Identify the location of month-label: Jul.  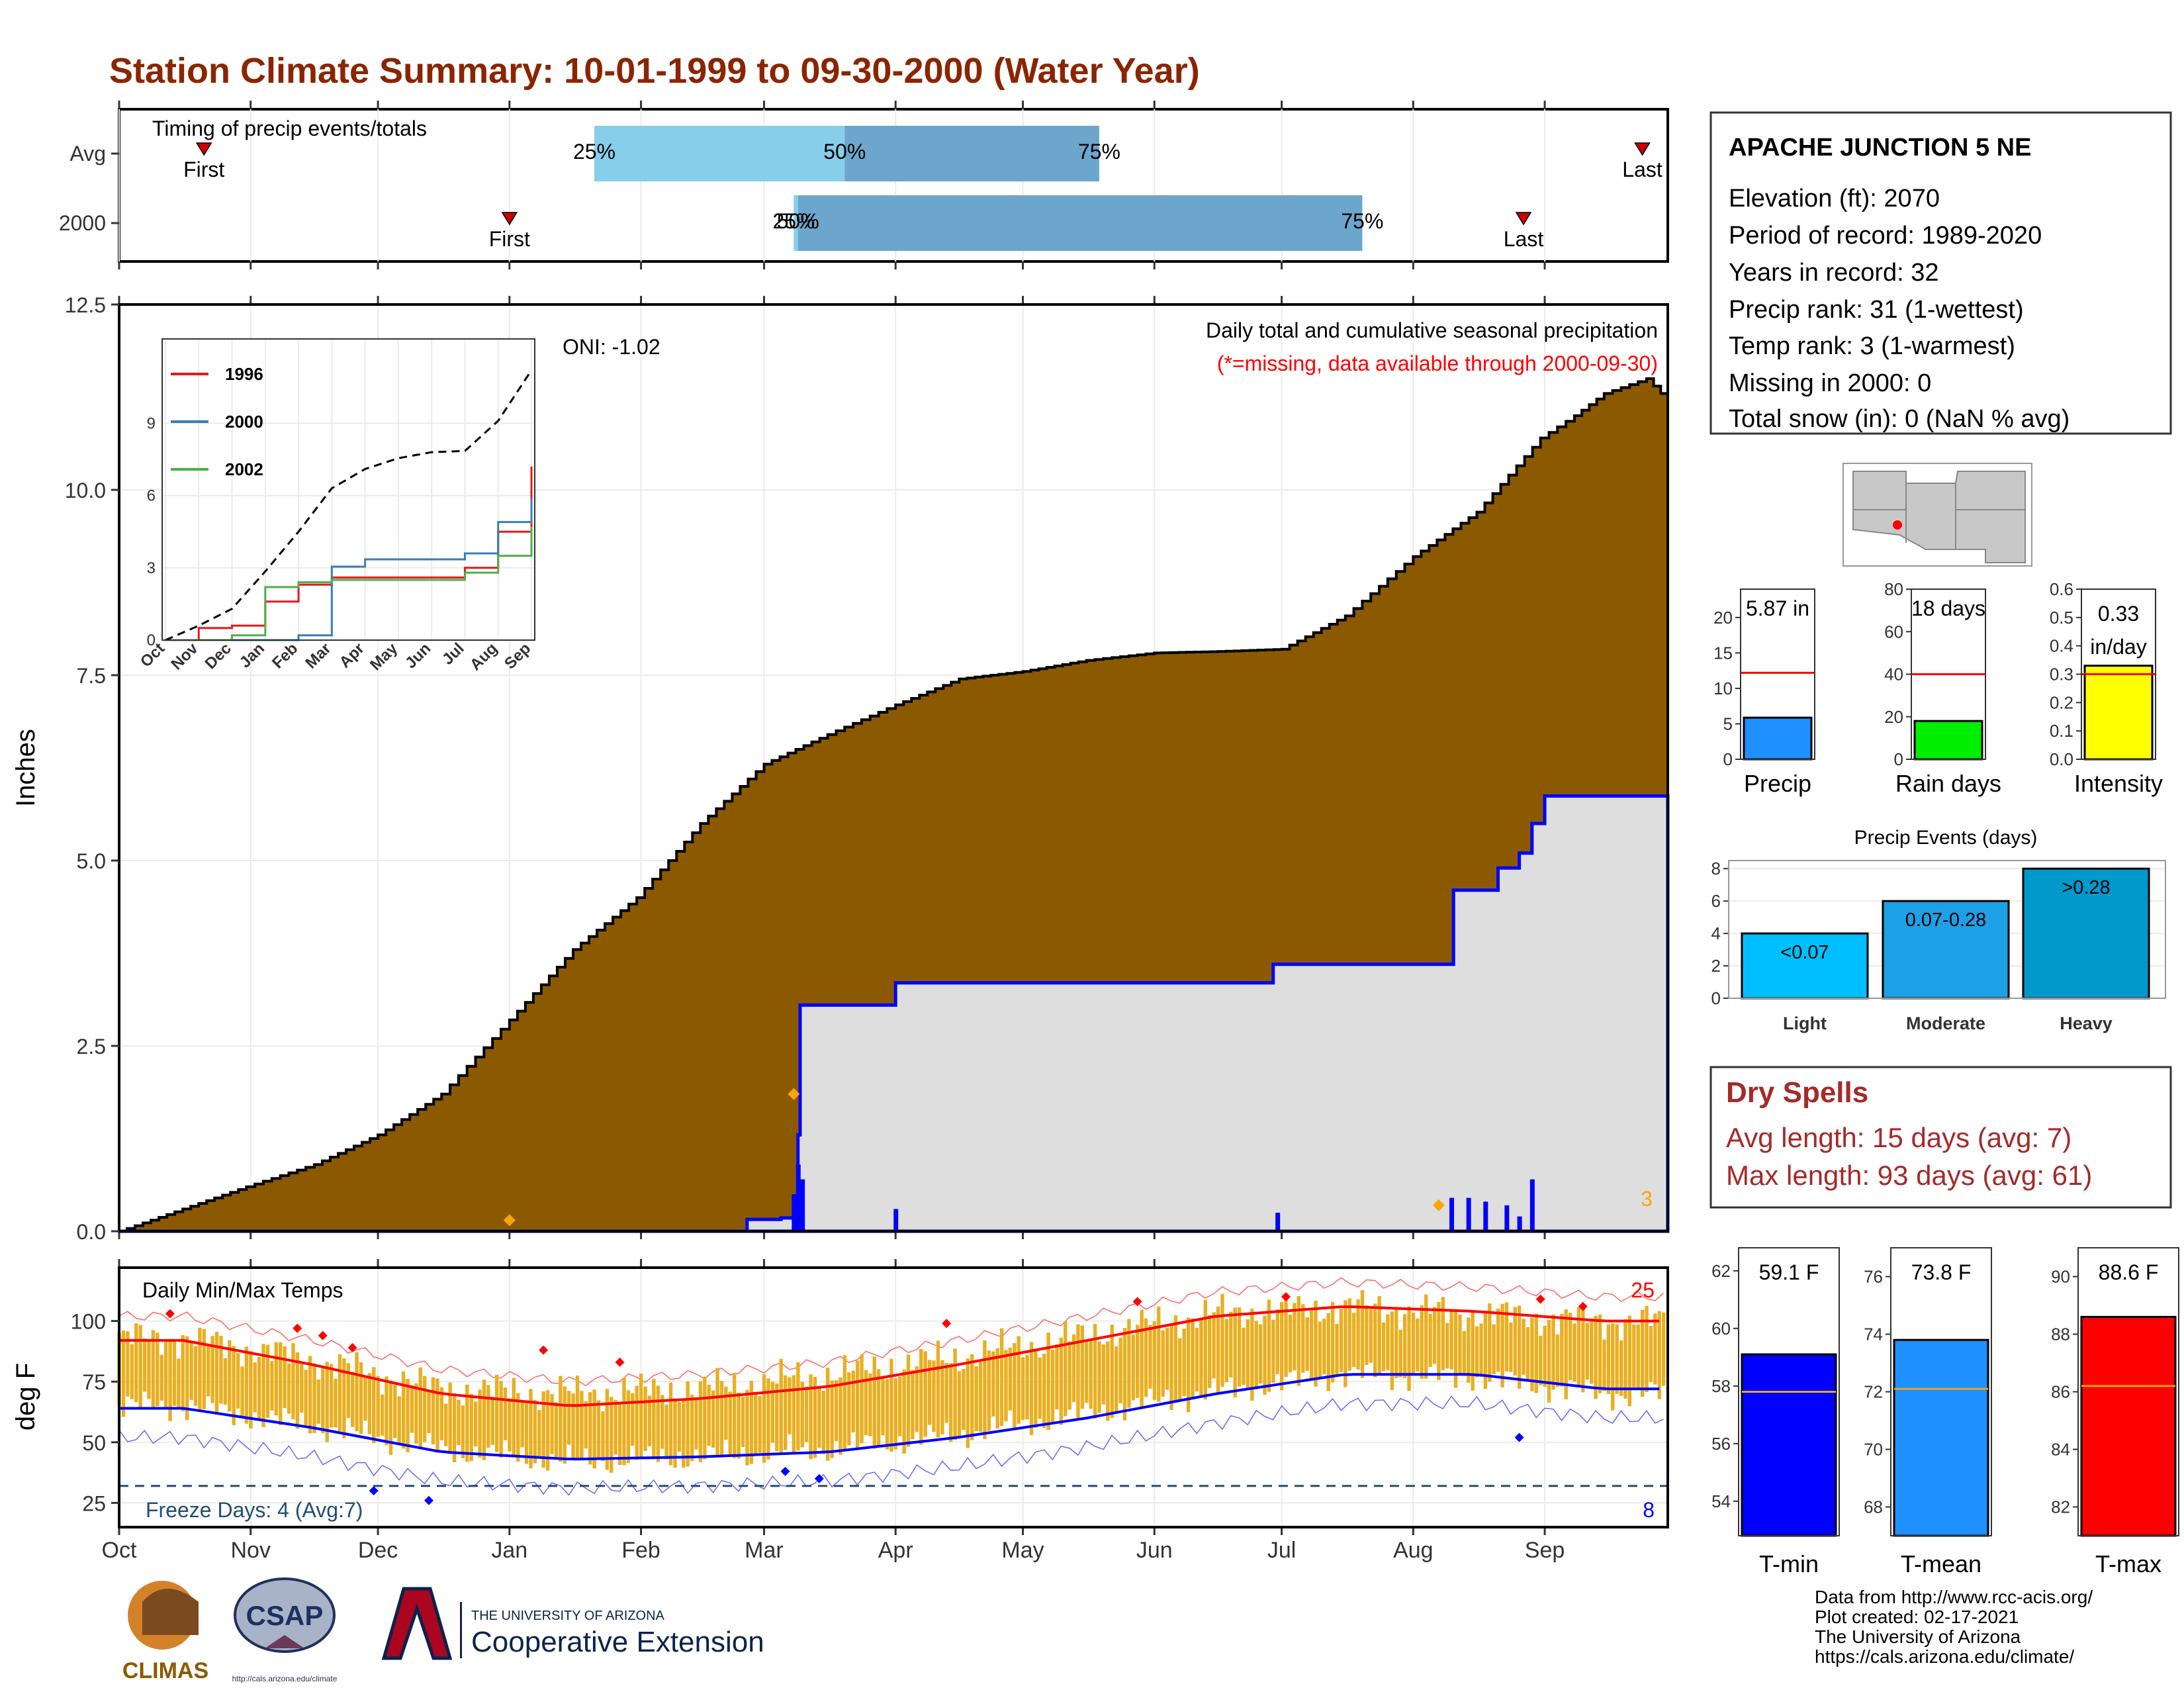
(1281, 1550).